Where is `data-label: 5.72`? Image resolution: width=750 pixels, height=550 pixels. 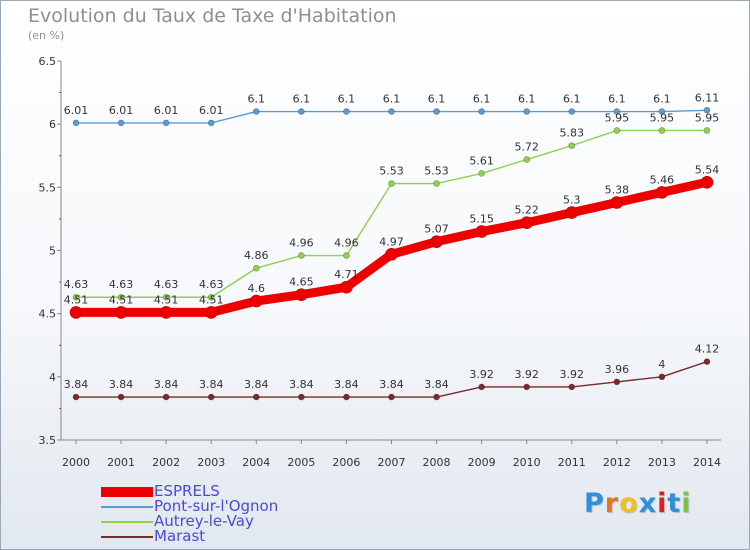 data-label: 5.72 is located at coordinates (526, 147).